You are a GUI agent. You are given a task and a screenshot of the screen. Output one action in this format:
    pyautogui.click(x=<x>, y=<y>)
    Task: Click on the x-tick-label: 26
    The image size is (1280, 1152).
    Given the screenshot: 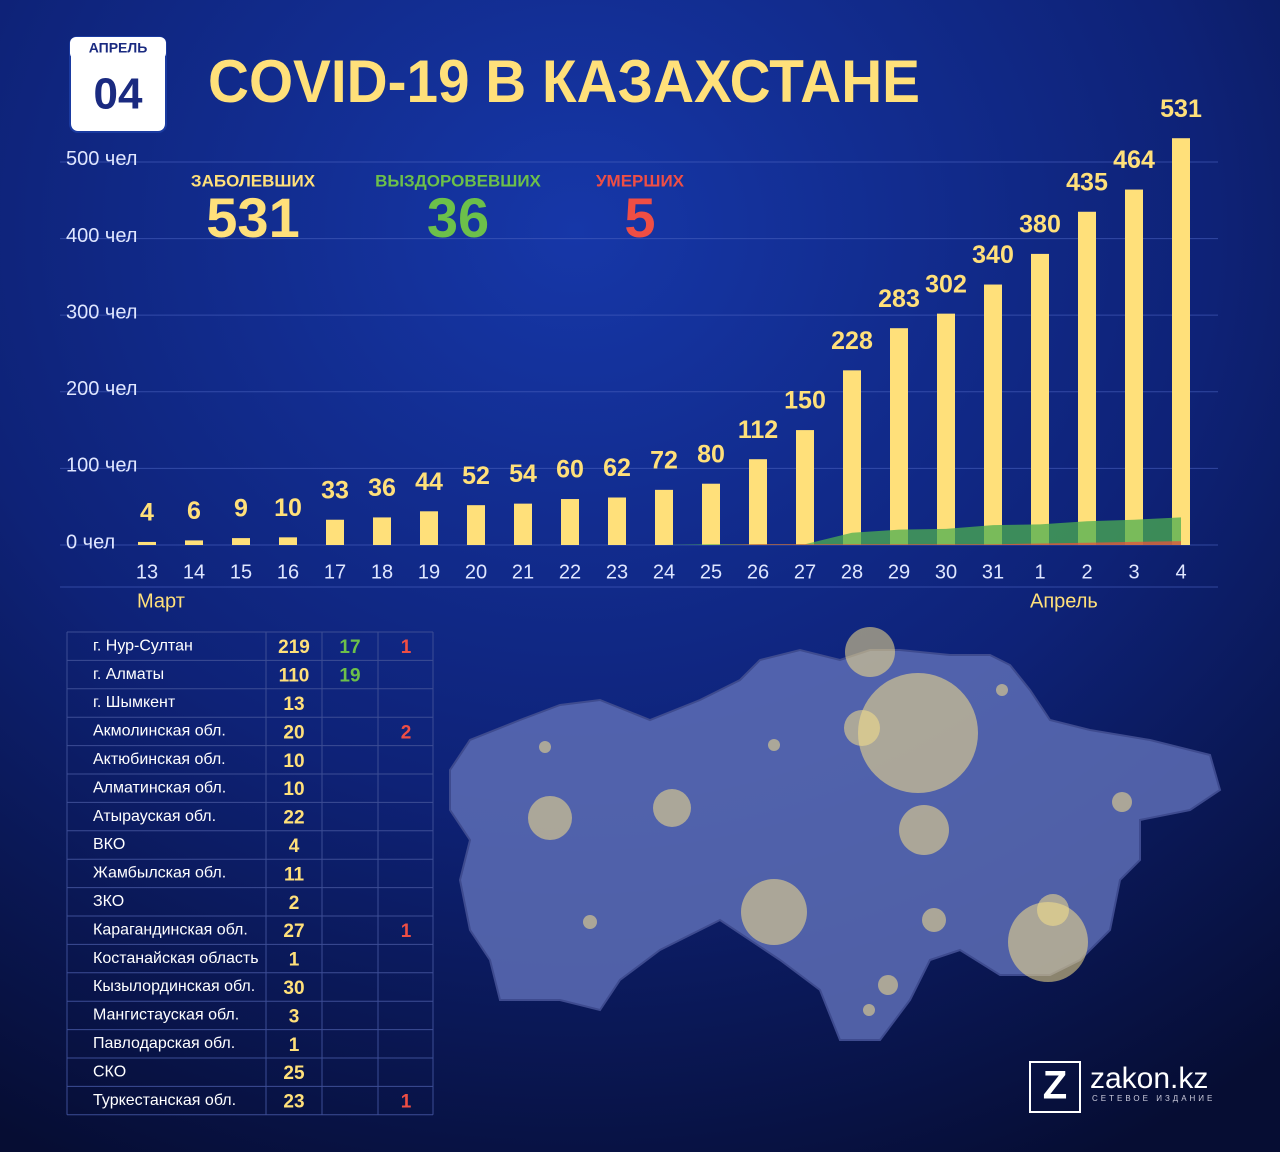 What is the action you would take?
    pyautogui.click(x=758, y=572)
    